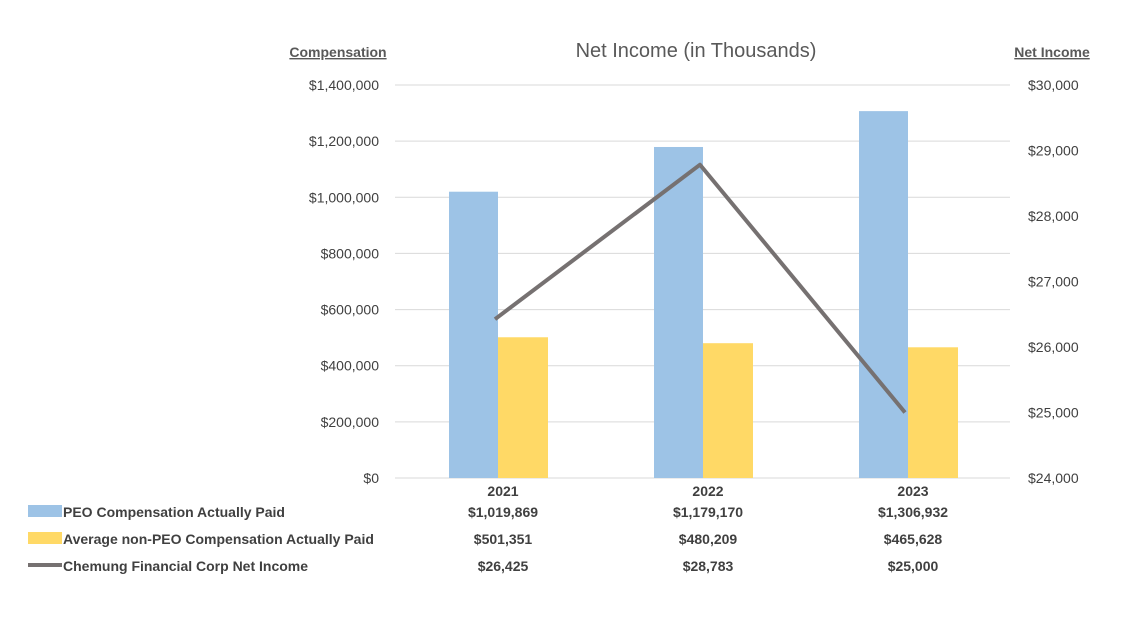 The width and height of the screenshot is (1126, 634). I want to click on right-tick-label: $26,000, so click(1053, 347).